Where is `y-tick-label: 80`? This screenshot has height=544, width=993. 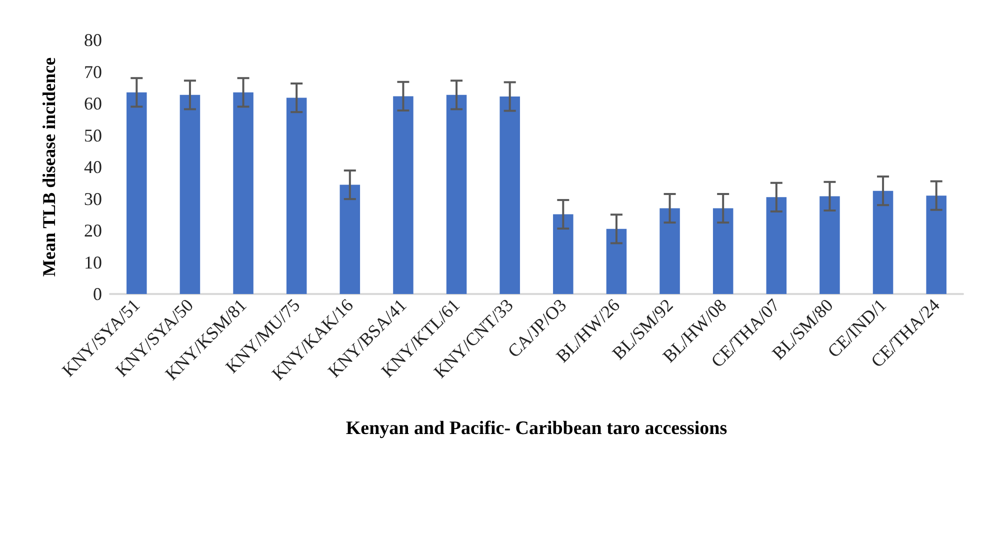 y-tick-label: 80 is located at coordinates (93, 40).